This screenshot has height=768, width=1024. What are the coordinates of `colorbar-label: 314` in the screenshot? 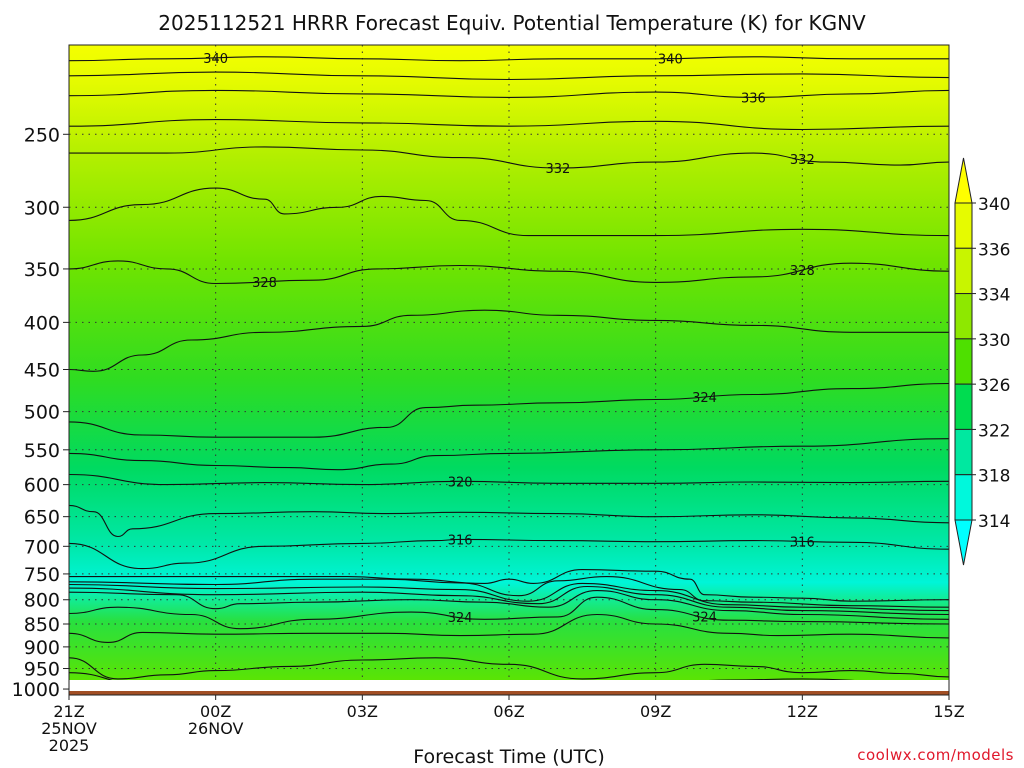 It's located at (994, 522).